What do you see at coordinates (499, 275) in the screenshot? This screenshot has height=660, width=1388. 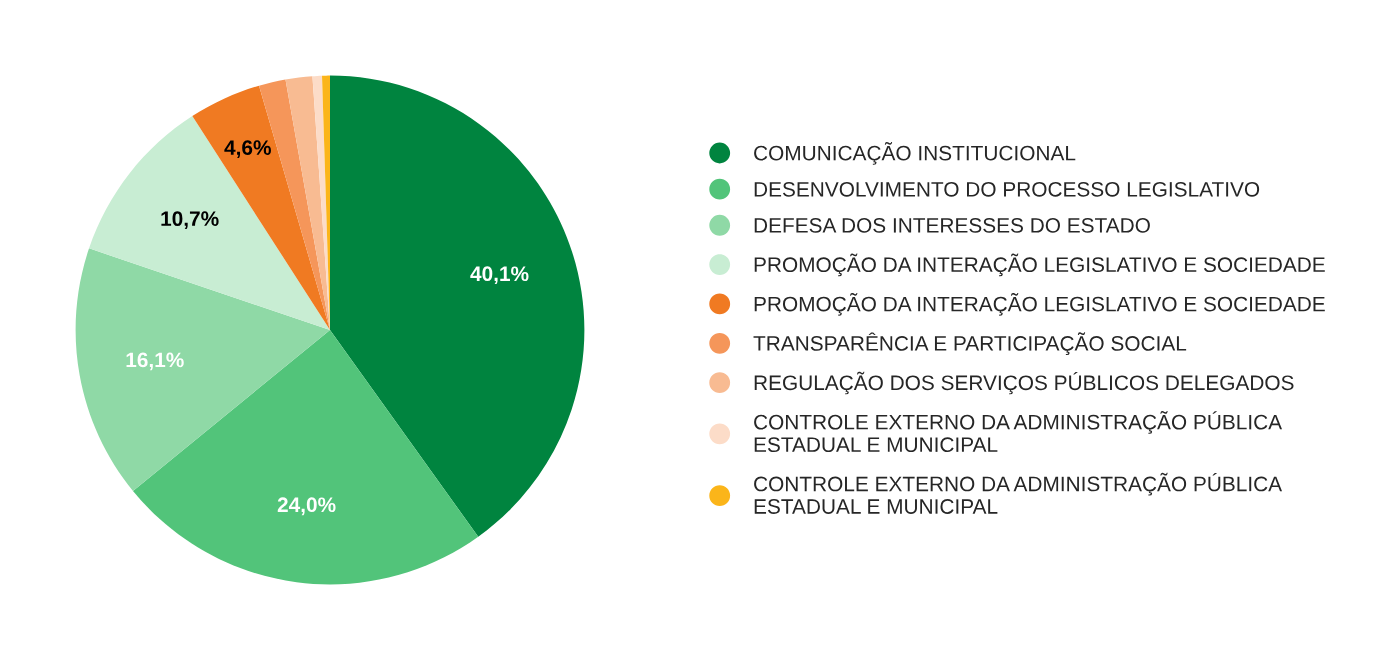 I see `data-label: 40,1%` at bounding box center [499, 275].